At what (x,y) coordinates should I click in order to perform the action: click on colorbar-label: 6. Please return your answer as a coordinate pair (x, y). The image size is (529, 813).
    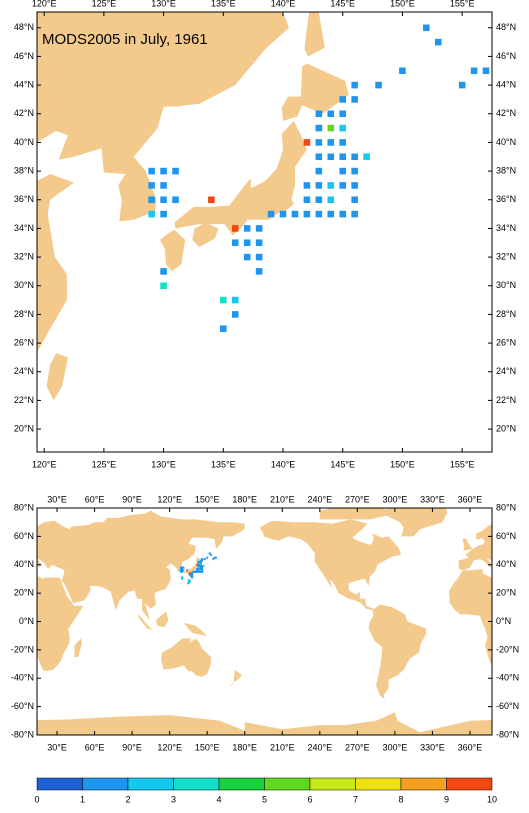
    Looking at the image, I should click on (309, 799).